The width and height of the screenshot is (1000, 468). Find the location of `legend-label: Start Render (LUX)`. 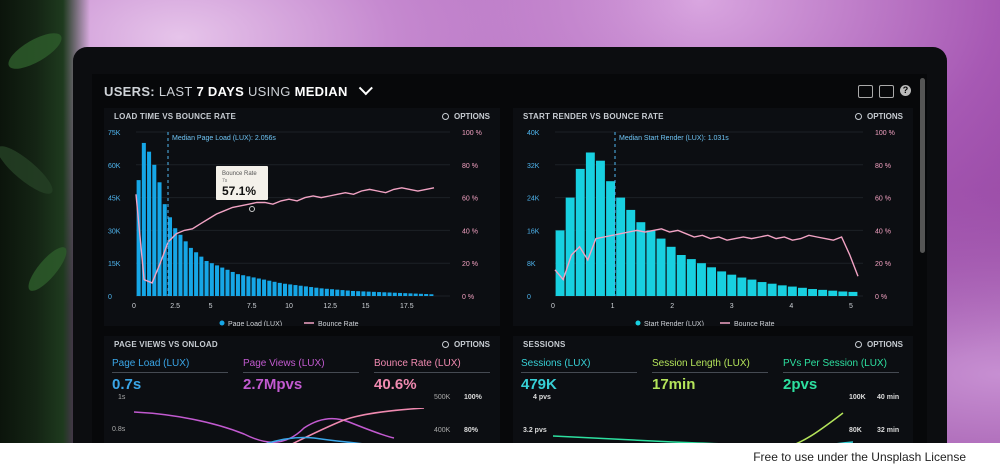

legend-label: Start Render (LUX) is located at coordinates (674, 323).